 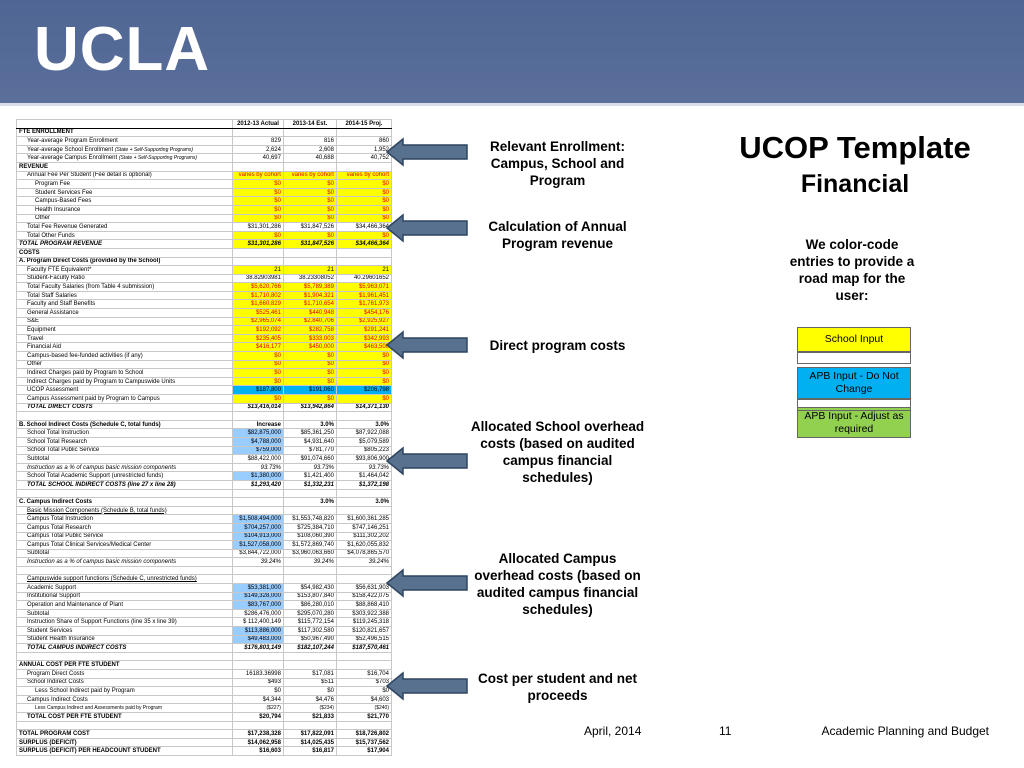 What do you see at coordinates (364, 751) in the screenshot?
I see `value-cell: $17,904` at bounding box center [364, 751].